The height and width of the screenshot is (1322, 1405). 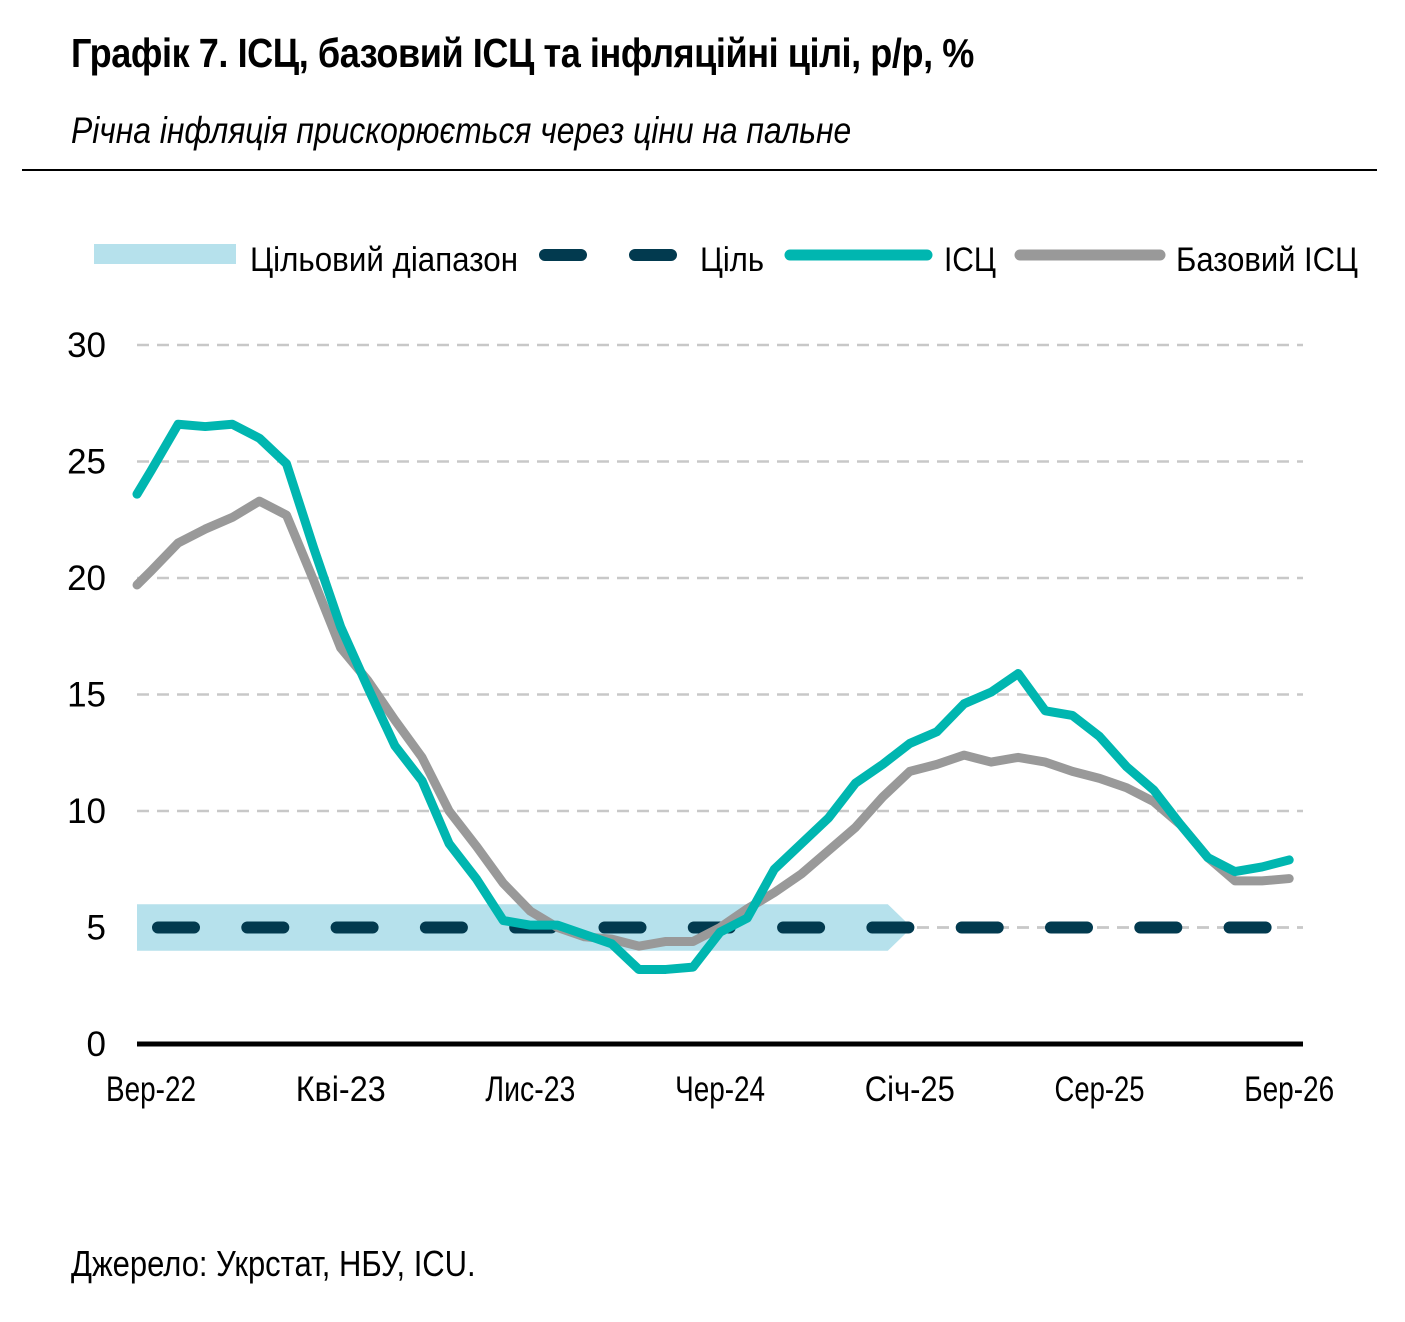 What do you see at coordinates (341, 1089) in the screenshot?
I see `x-tick-label: Кві-23` at bounding box center [341, 1089].